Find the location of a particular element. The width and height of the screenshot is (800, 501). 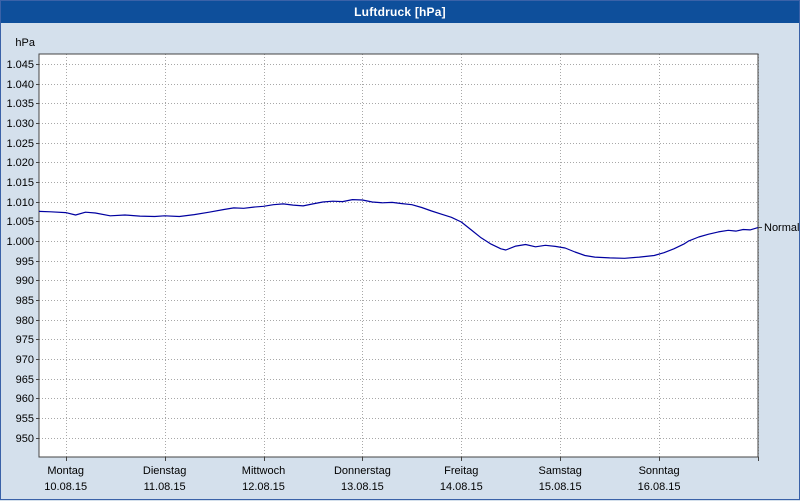

x-day-label: Samstag is located at coordinates (559, 471).